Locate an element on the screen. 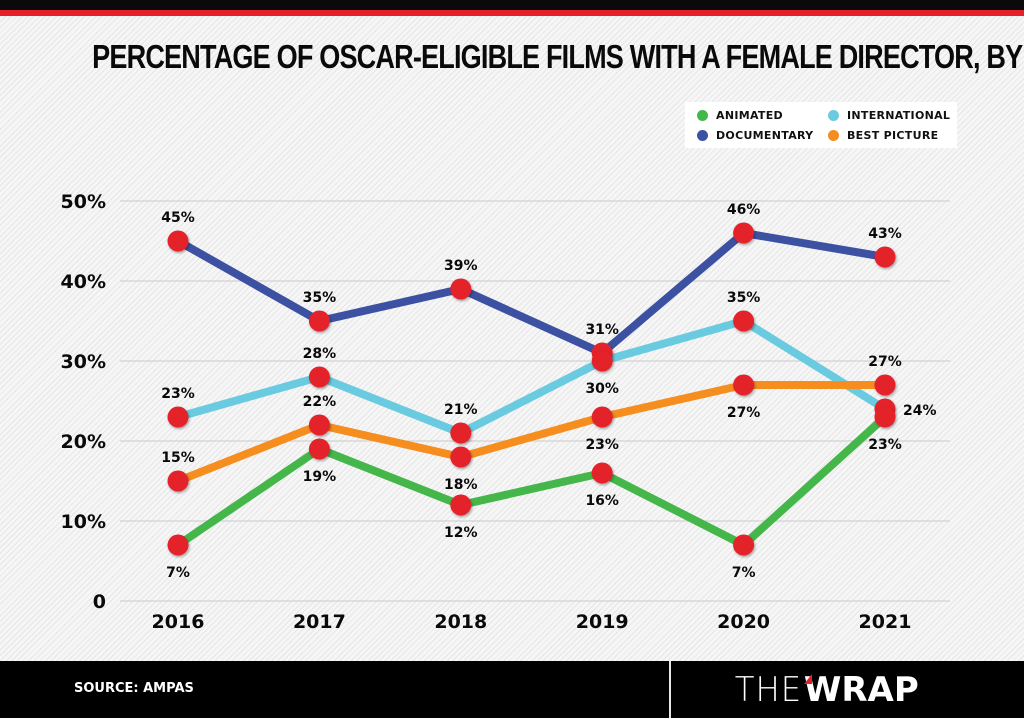  thewrap-logo: THE WRAP is located at coordinates (826, 690).